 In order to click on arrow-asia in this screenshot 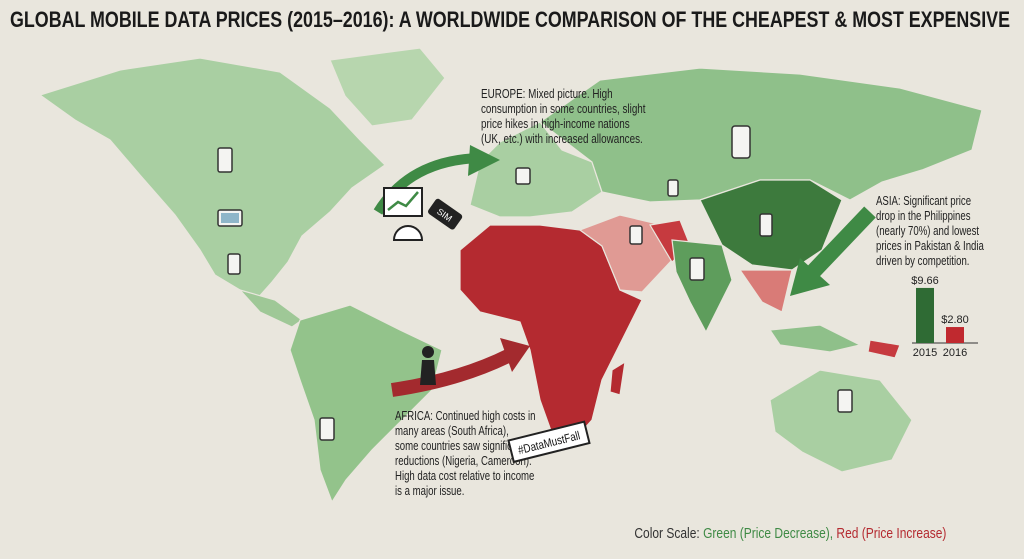, I will do `click(840, 243)`.